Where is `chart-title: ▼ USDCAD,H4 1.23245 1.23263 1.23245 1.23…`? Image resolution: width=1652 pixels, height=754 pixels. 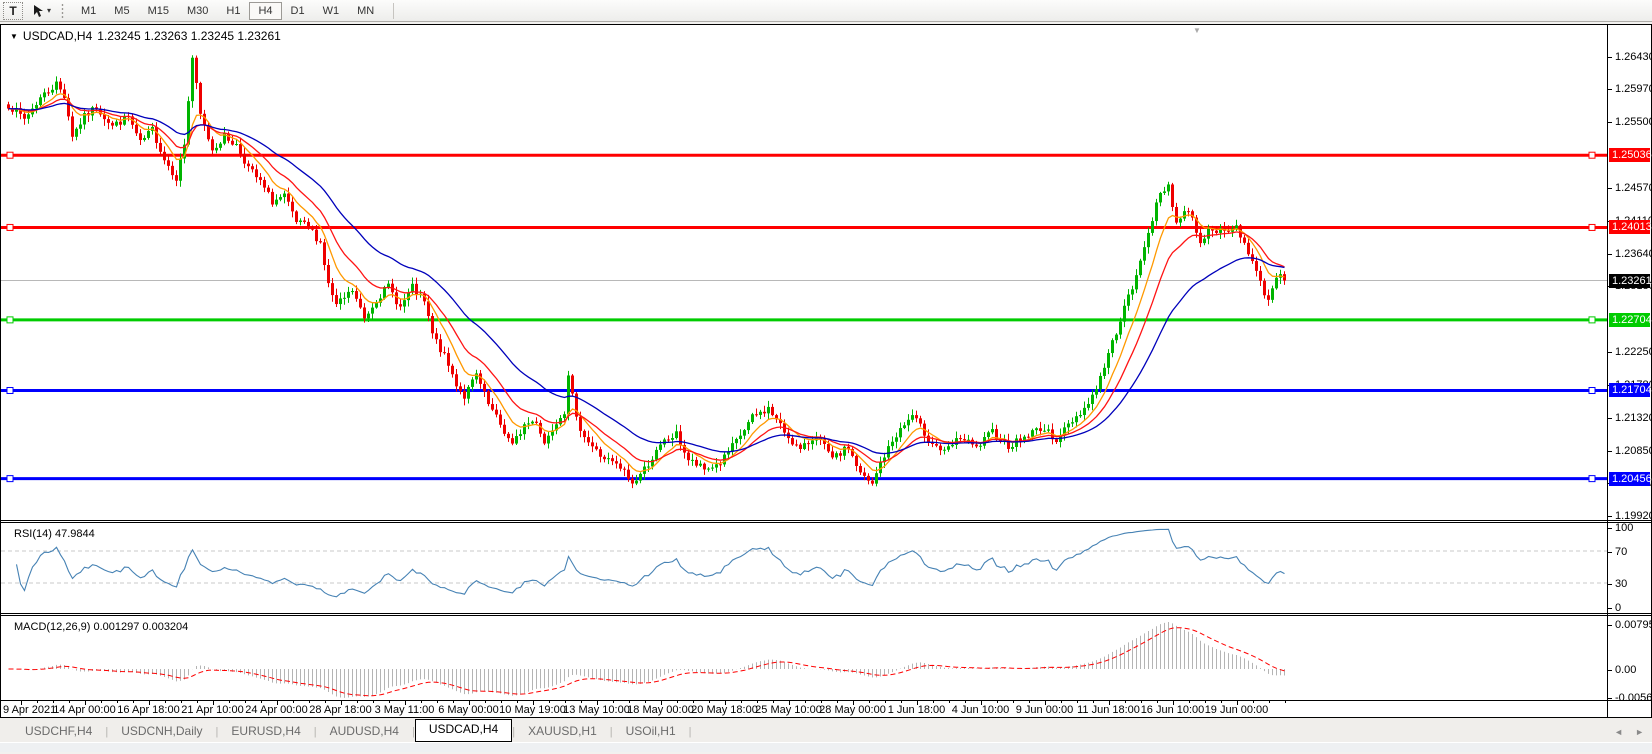 chart-title: ▼ USDCAD,H4 1.23245 1.23263 1.23245 1.23… is located at coordinates (145, 36).